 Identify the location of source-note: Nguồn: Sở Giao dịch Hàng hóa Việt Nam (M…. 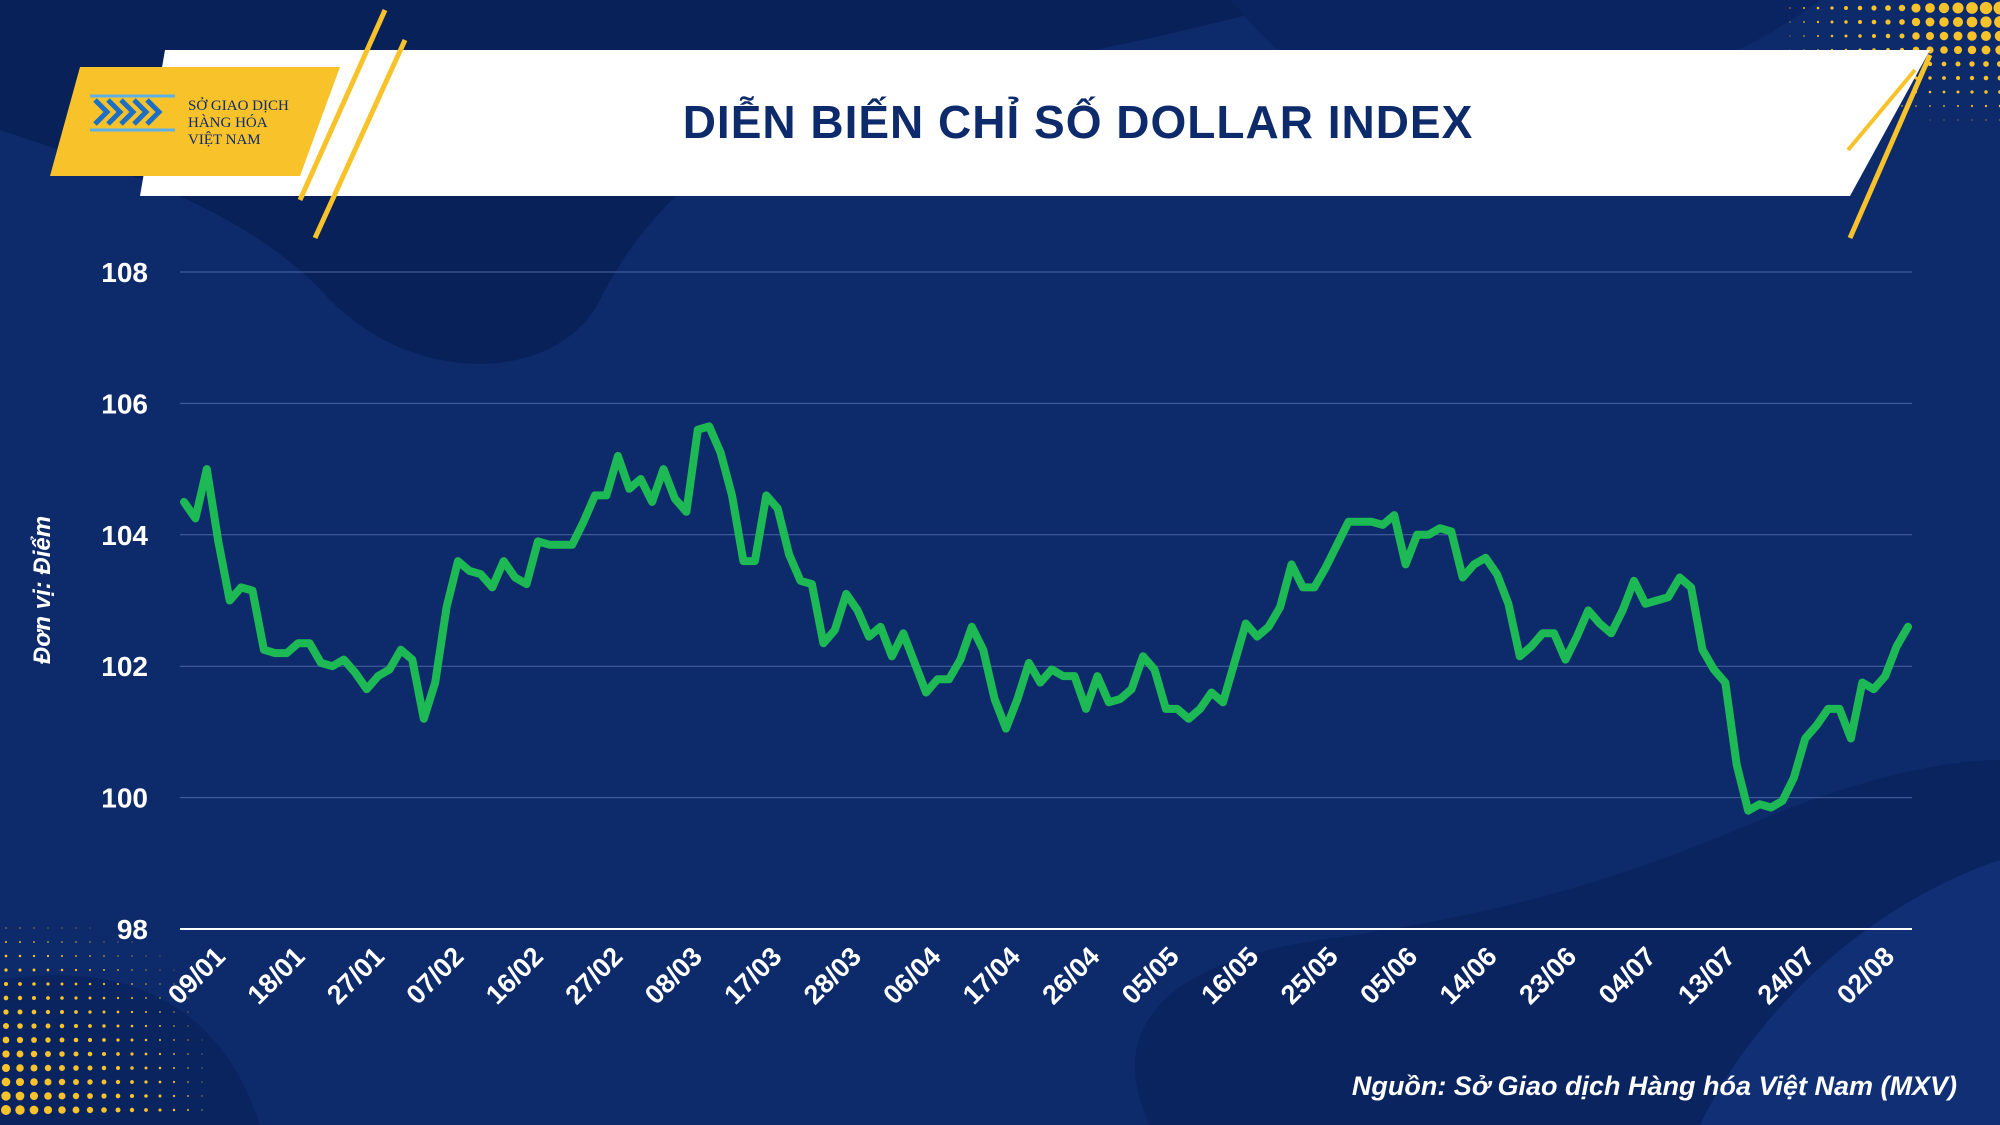
(1654, 1086).